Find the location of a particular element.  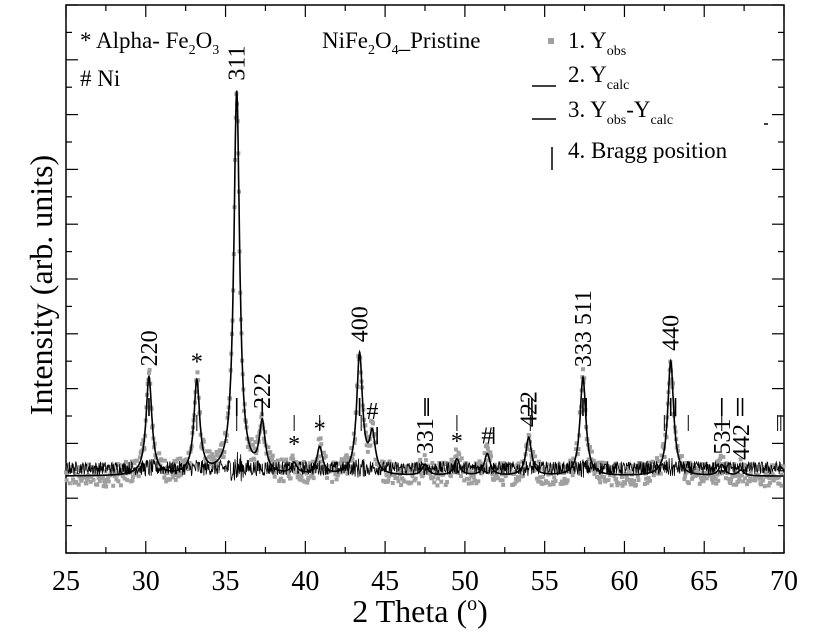

peak-label-hkl: 222 is located at coordinates (263, 391).